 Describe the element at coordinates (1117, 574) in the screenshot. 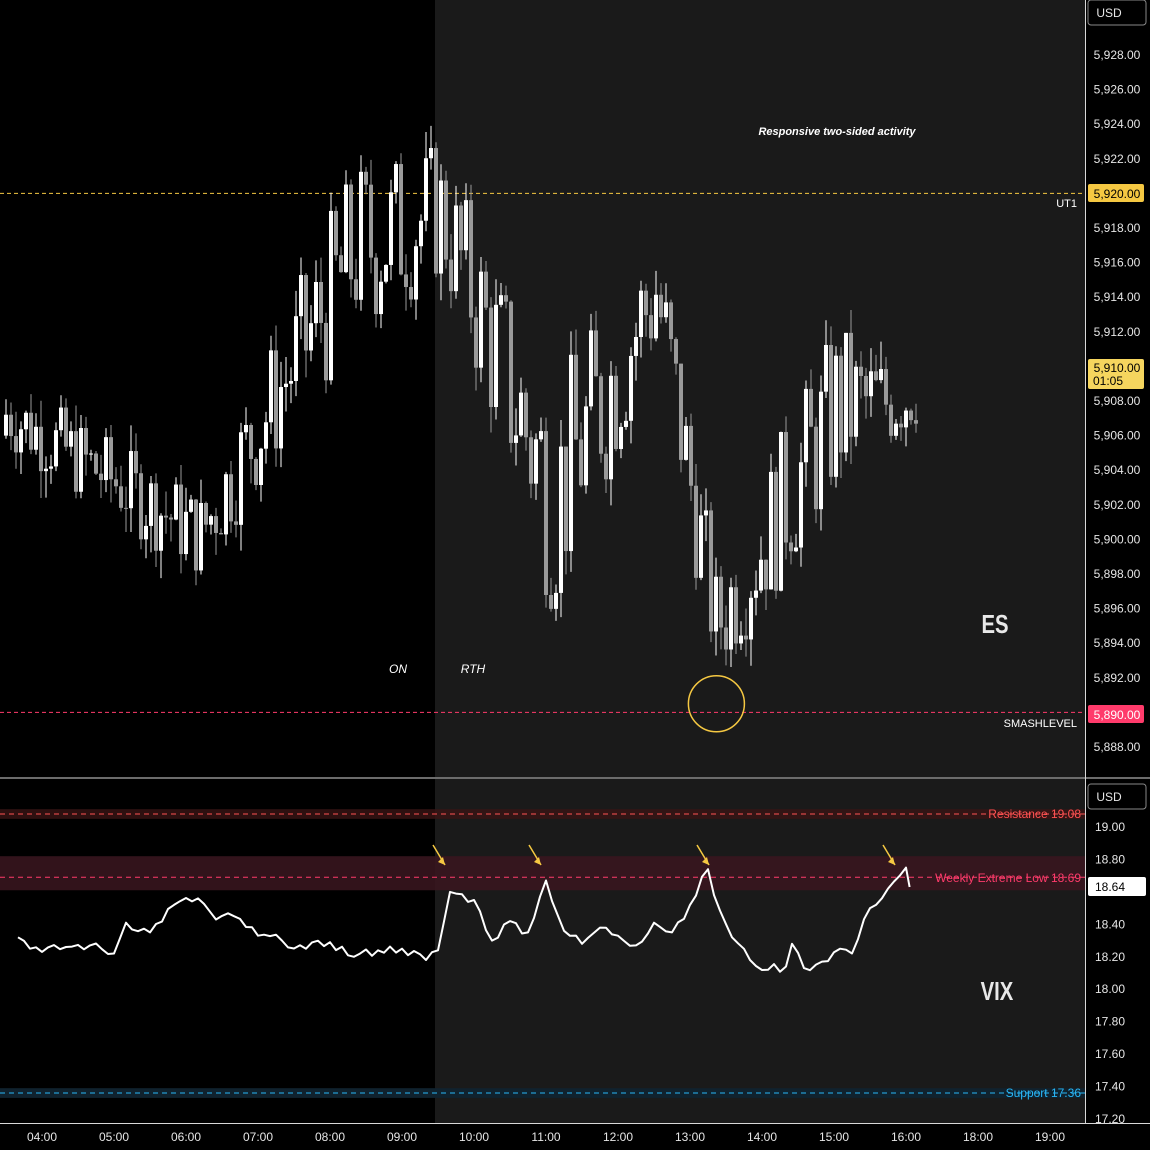

I see `es-price-tick: 5,898.00` at that location.